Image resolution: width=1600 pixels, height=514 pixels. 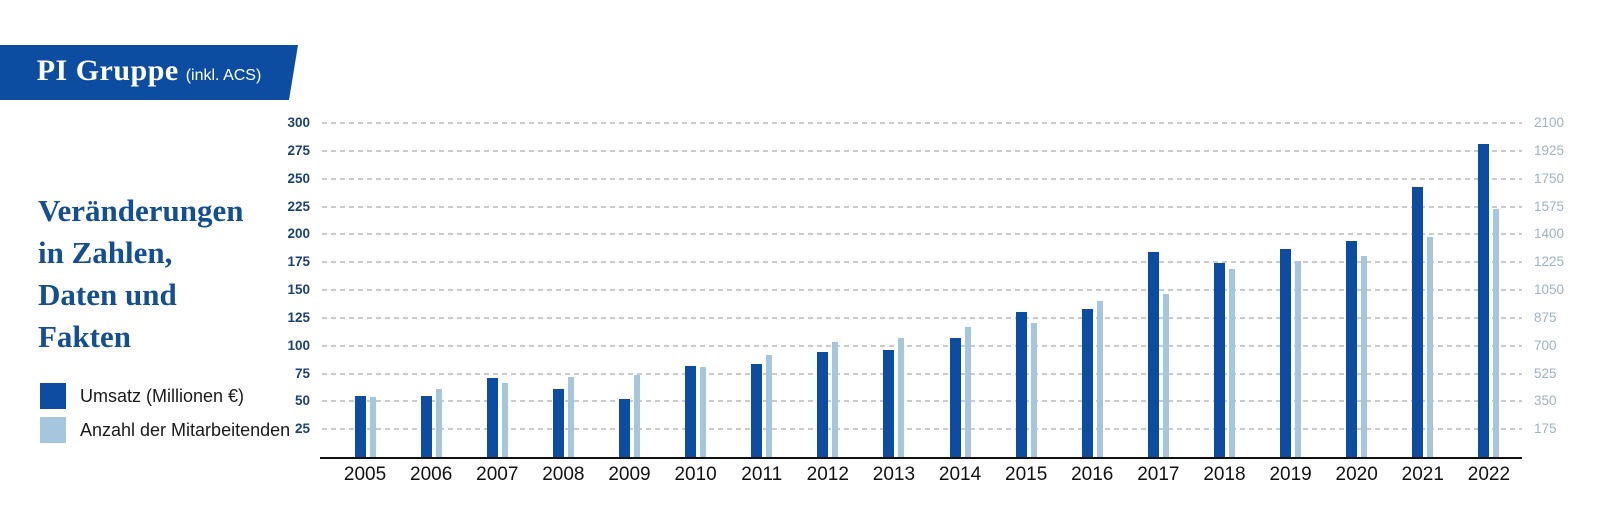 What do you see at coordinates (563, 474) in the screenshot?
I see `x-axis-label: 2008` at bounding box center [563, 474].